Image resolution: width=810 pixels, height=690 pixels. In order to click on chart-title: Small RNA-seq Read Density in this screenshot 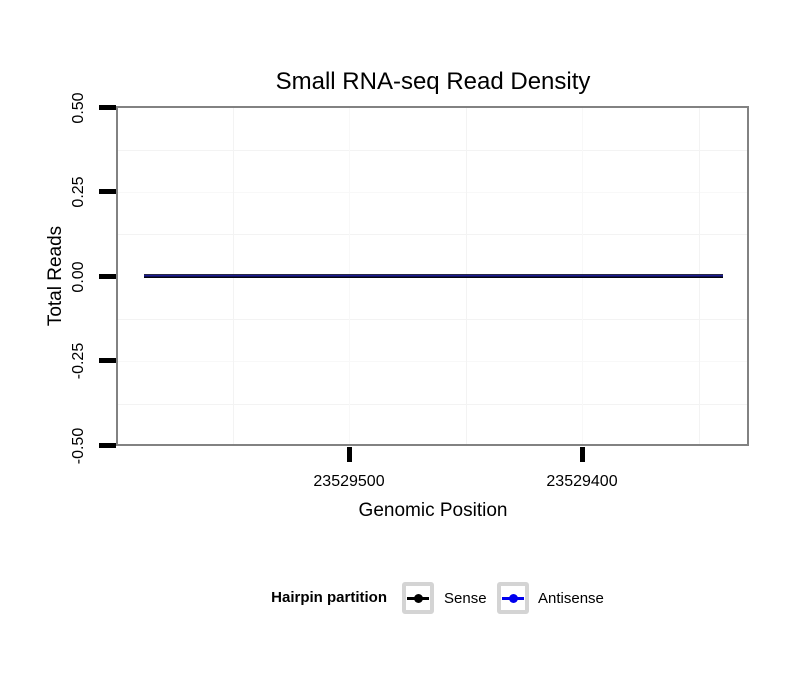, I will do `click(433, 81)`.